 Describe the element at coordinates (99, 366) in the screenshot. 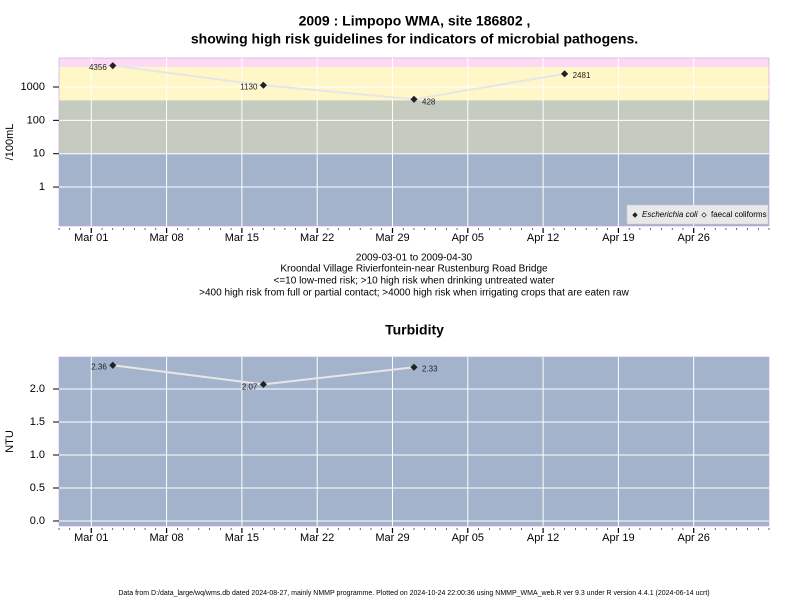

I see `value-label: 2.36` at that location.